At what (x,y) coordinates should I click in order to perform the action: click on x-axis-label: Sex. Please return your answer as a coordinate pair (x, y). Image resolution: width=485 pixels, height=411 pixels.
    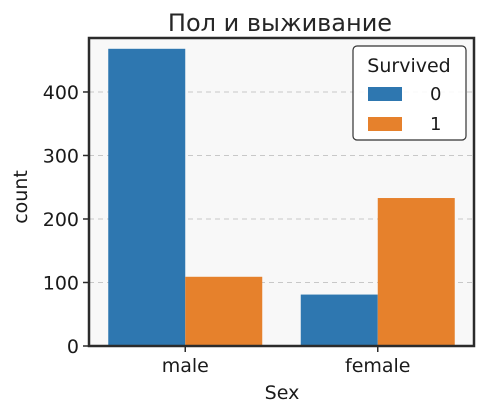
    Looking at the image, I should click on (282, 393).